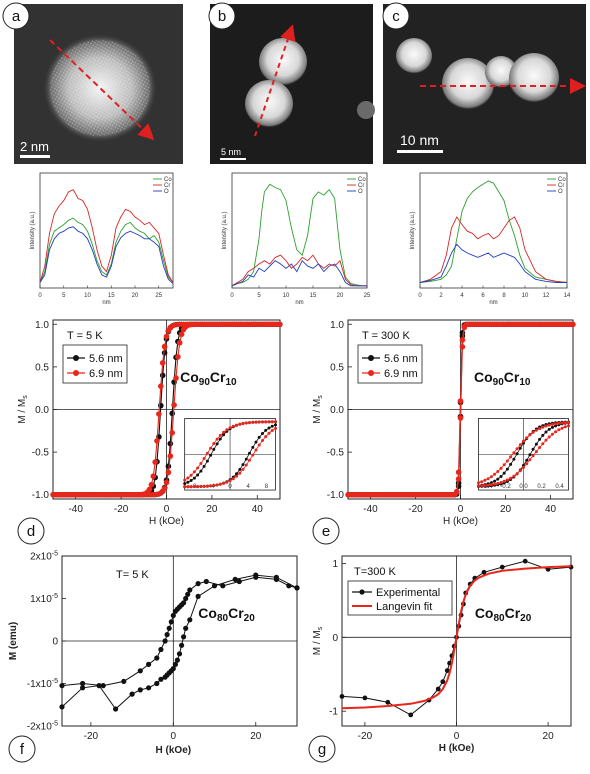 Image resolution: width=590 pixels, height=774 pixels. I want to click on composition-label: Co80Cr20, so click(503, 614).